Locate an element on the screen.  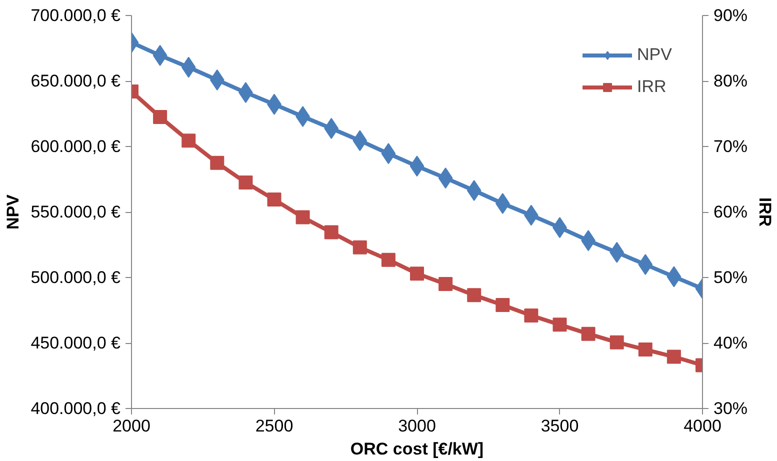
y2-tick-label: 60% is located at coordinates (731, 212).